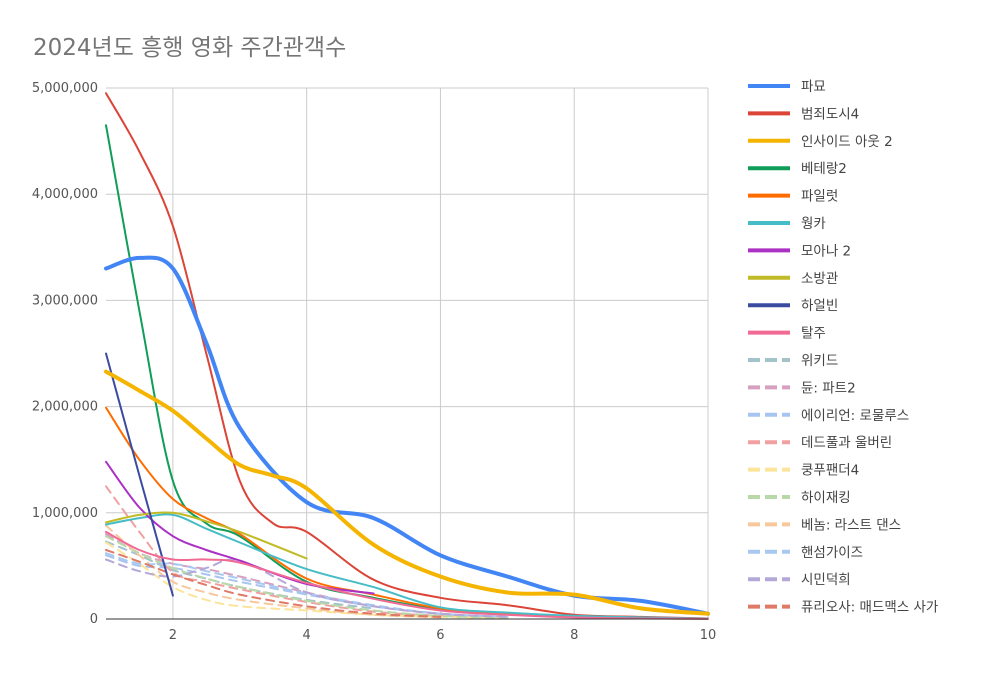  Describe the element at coordinates (307, 635) in the screenshot. I see `x-tick-label: 4` at that location.